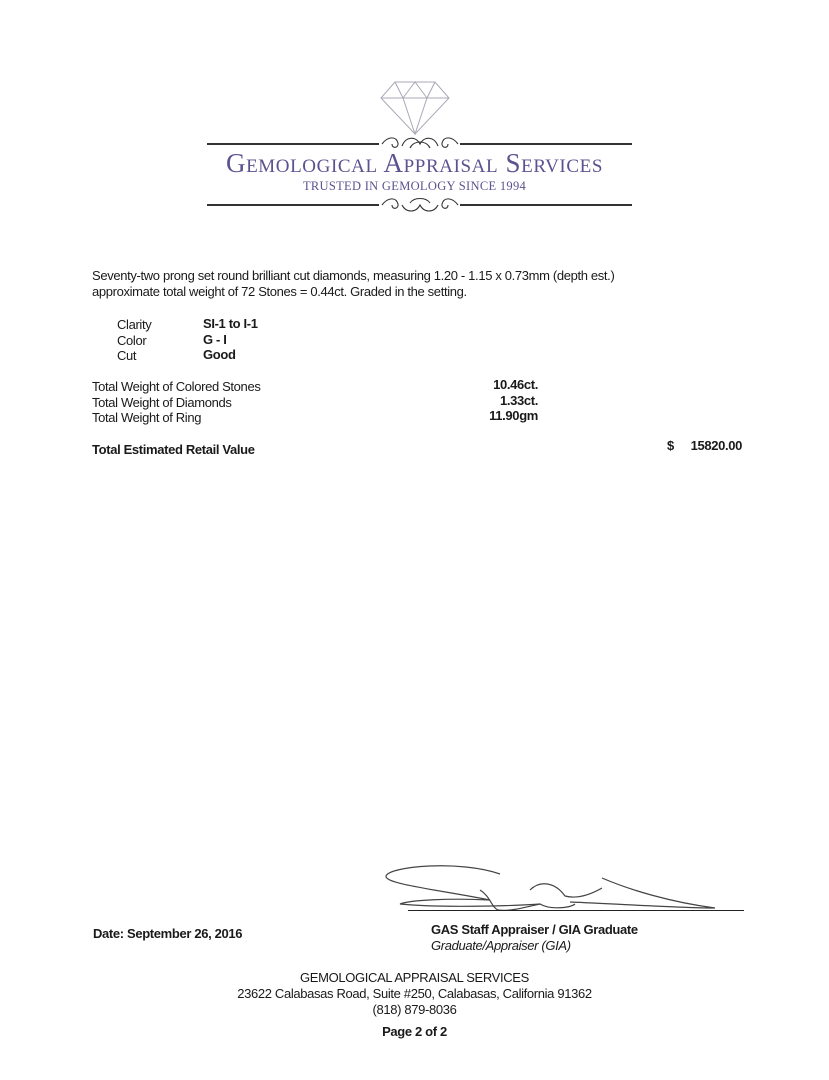 Image resolution: width=829 pixels, height=1080 pixels. Describe the element at coordinates (414, 1031) in the screenshot. I see `page-number: Page 2 of 2` at that location.